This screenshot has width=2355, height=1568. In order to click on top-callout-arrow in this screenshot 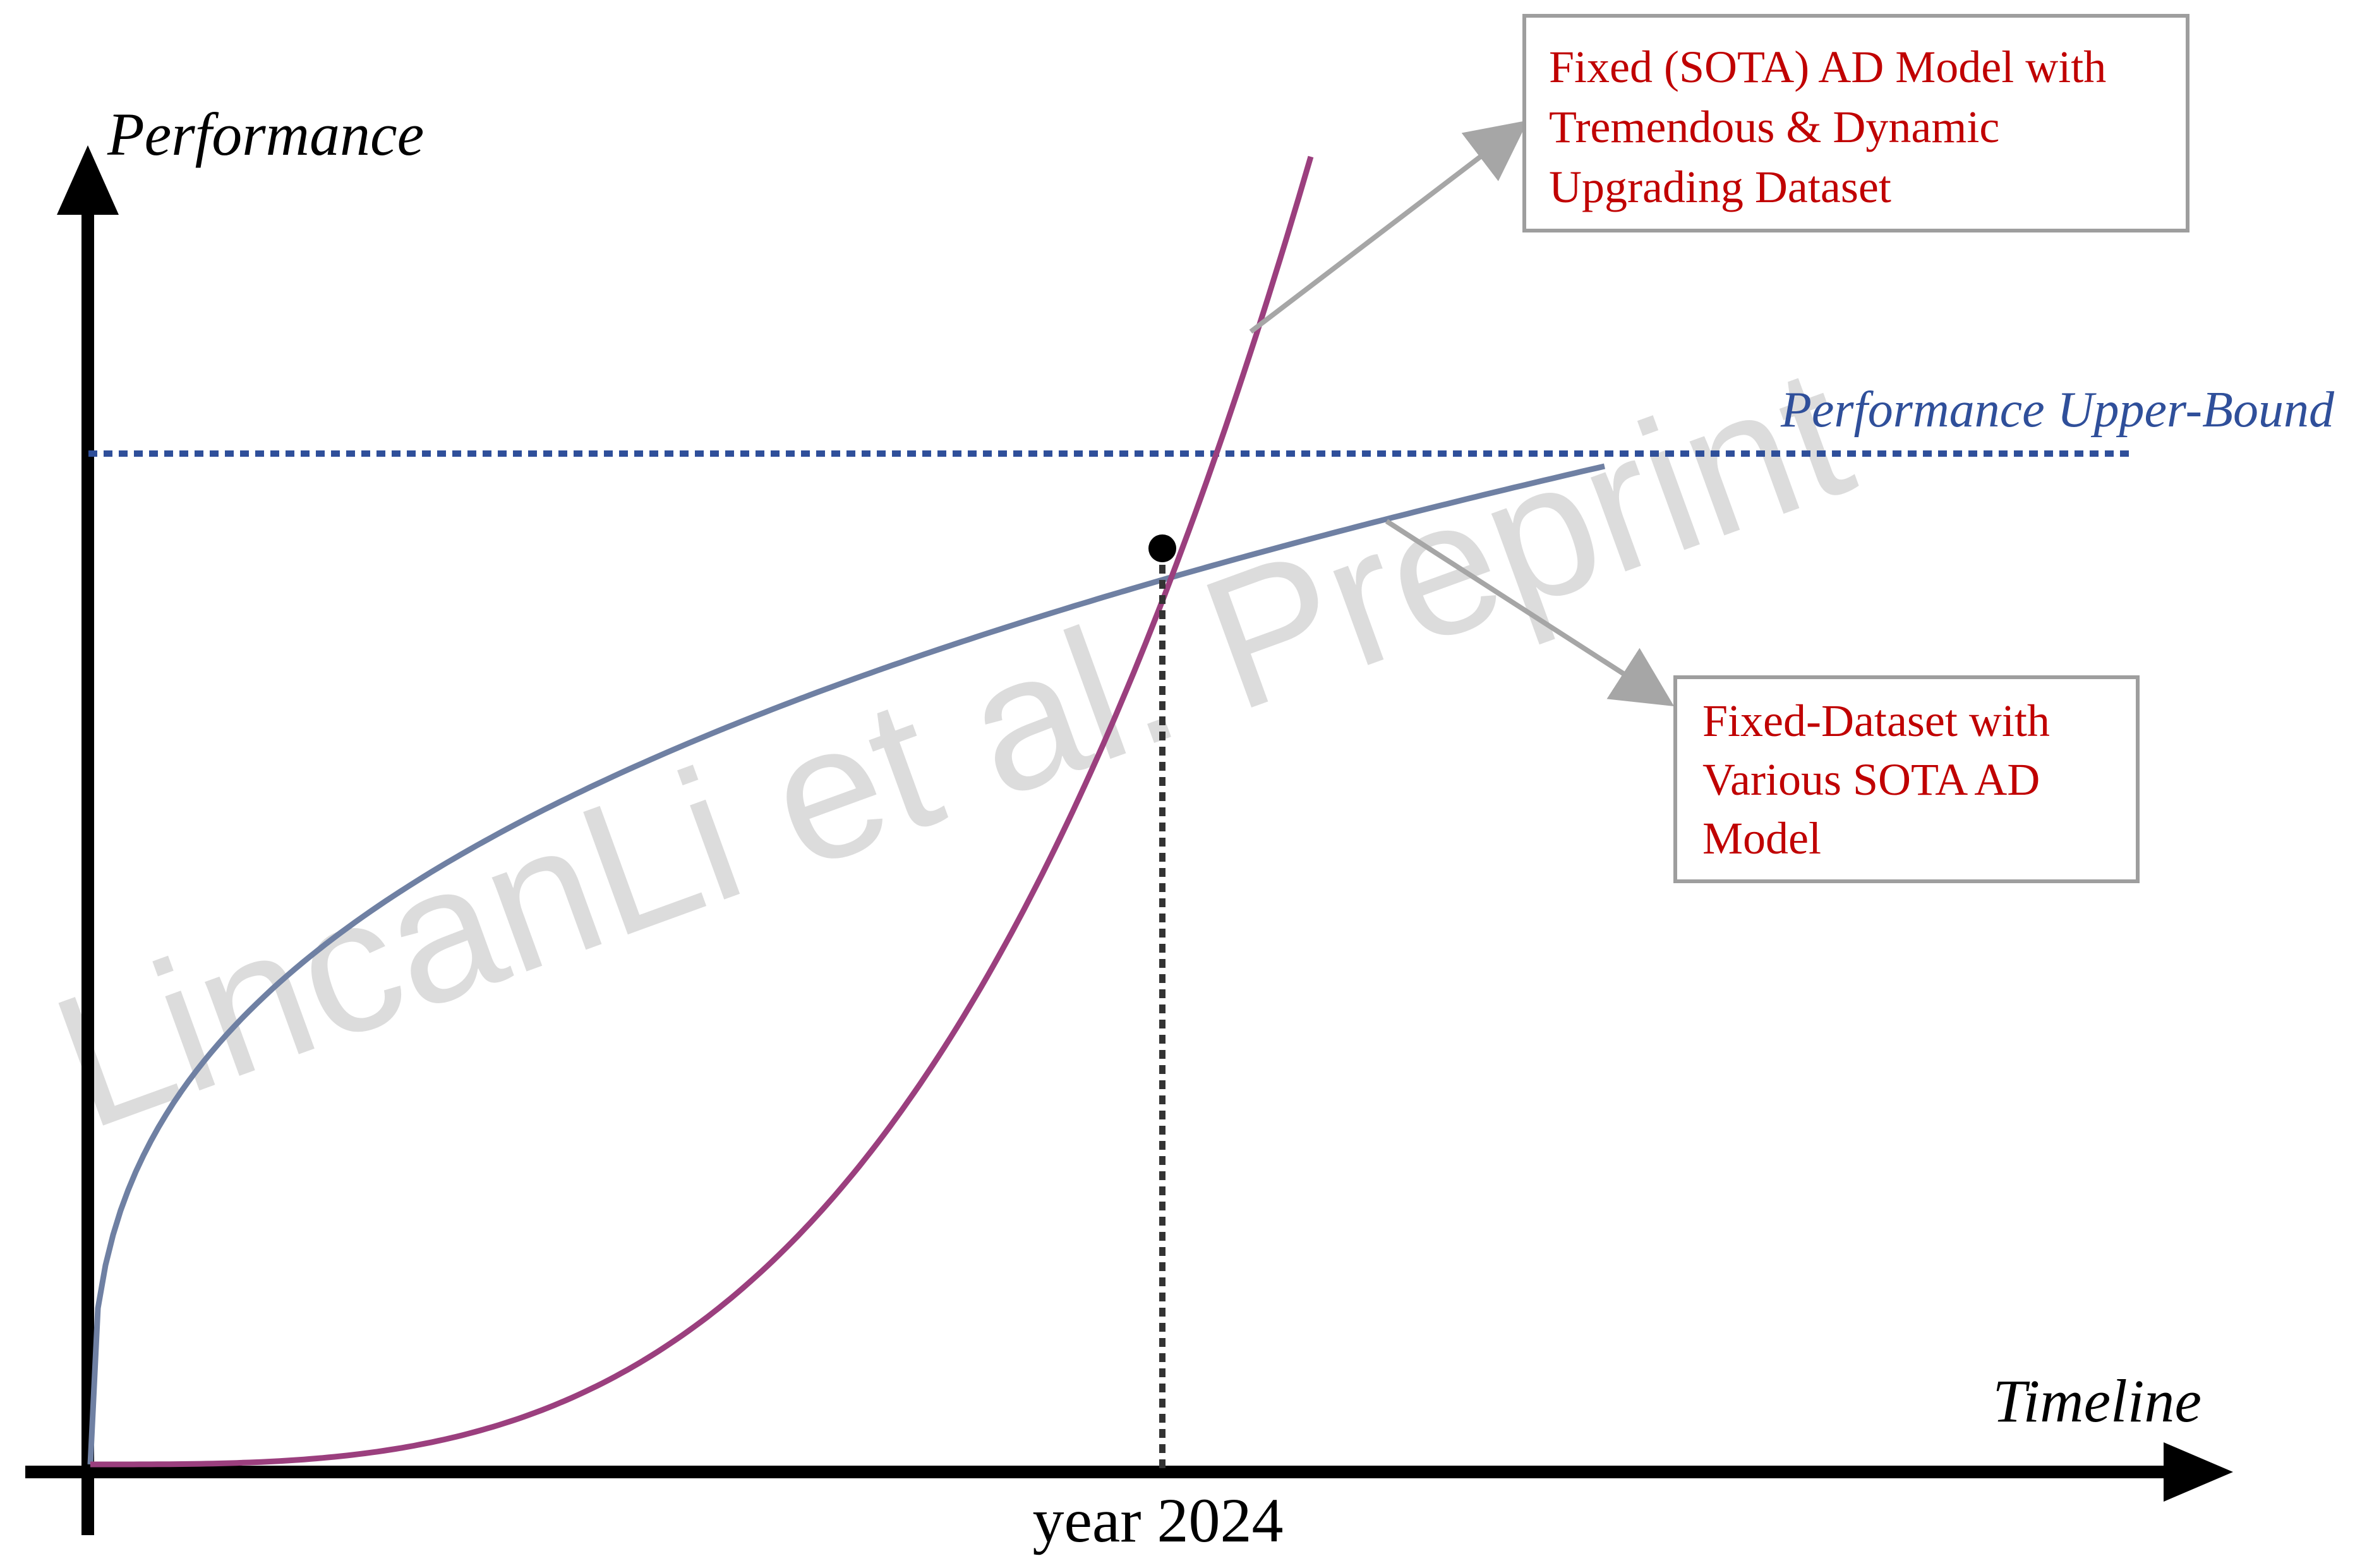, I will do `click(1389, 227)`.